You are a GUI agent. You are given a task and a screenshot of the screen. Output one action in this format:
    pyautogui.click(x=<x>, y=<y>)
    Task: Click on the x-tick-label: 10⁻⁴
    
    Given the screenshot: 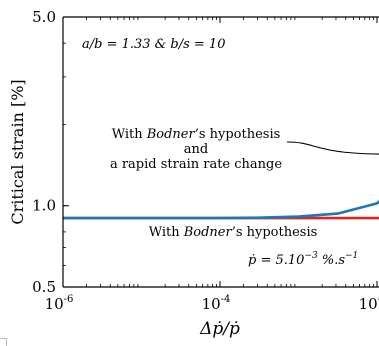 What is the action you would take?
    pyautogui.click(x=216, y=303)
    